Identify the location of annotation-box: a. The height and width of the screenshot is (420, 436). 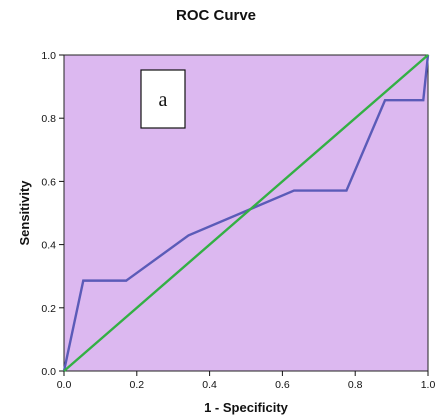
(163, 99).